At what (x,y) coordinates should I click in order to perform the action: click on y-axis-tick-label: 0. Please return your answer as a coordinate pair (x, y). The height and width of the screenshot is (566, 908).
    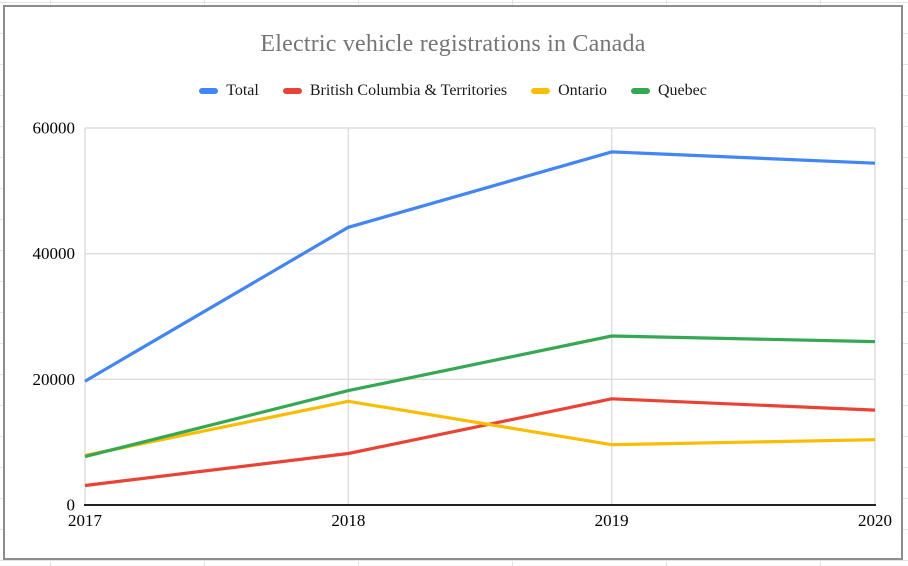
    Looking at the image, I should click on (71, 505).